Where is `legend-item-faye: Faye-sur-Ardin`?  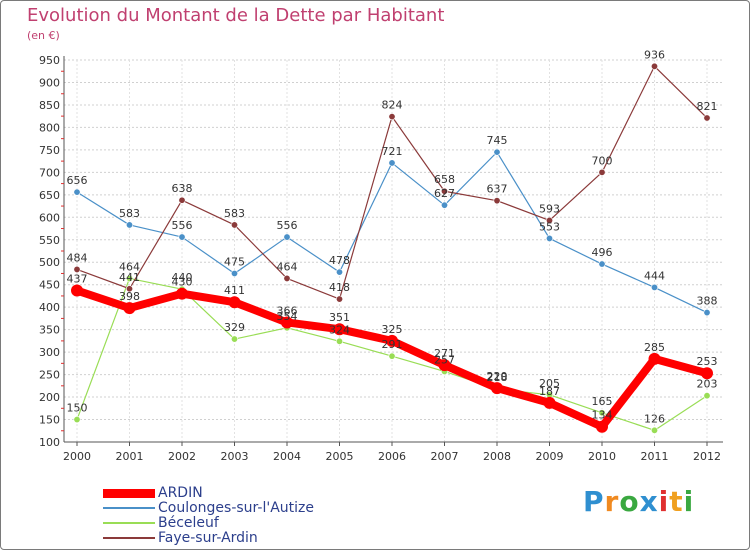
legend-item-faye: Faye-sur-Ardin is located at coordinates (180, 538).